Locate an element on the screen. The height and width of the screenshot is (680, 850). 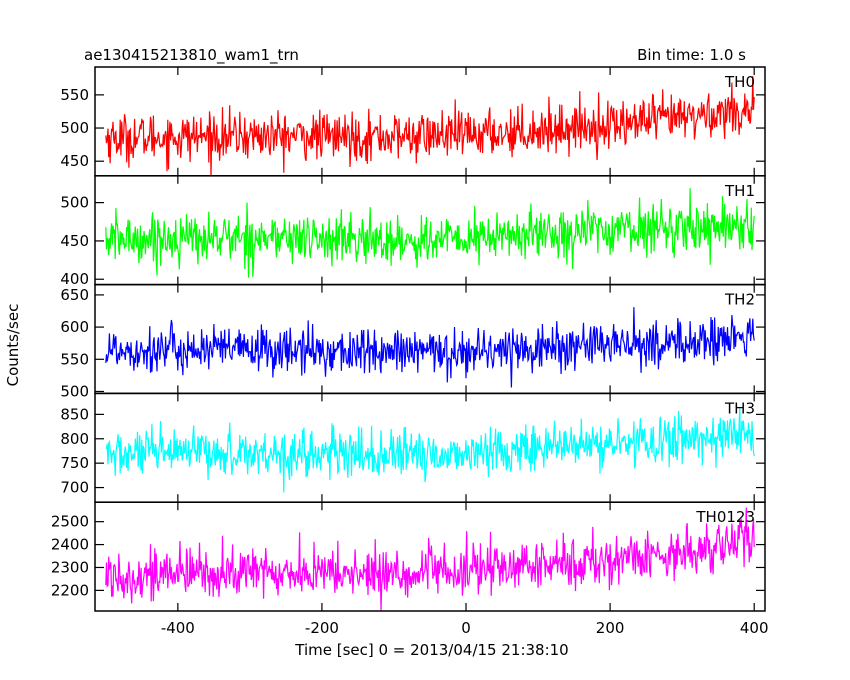
y-tick-label: 700 is located at coordinates (74, 488).